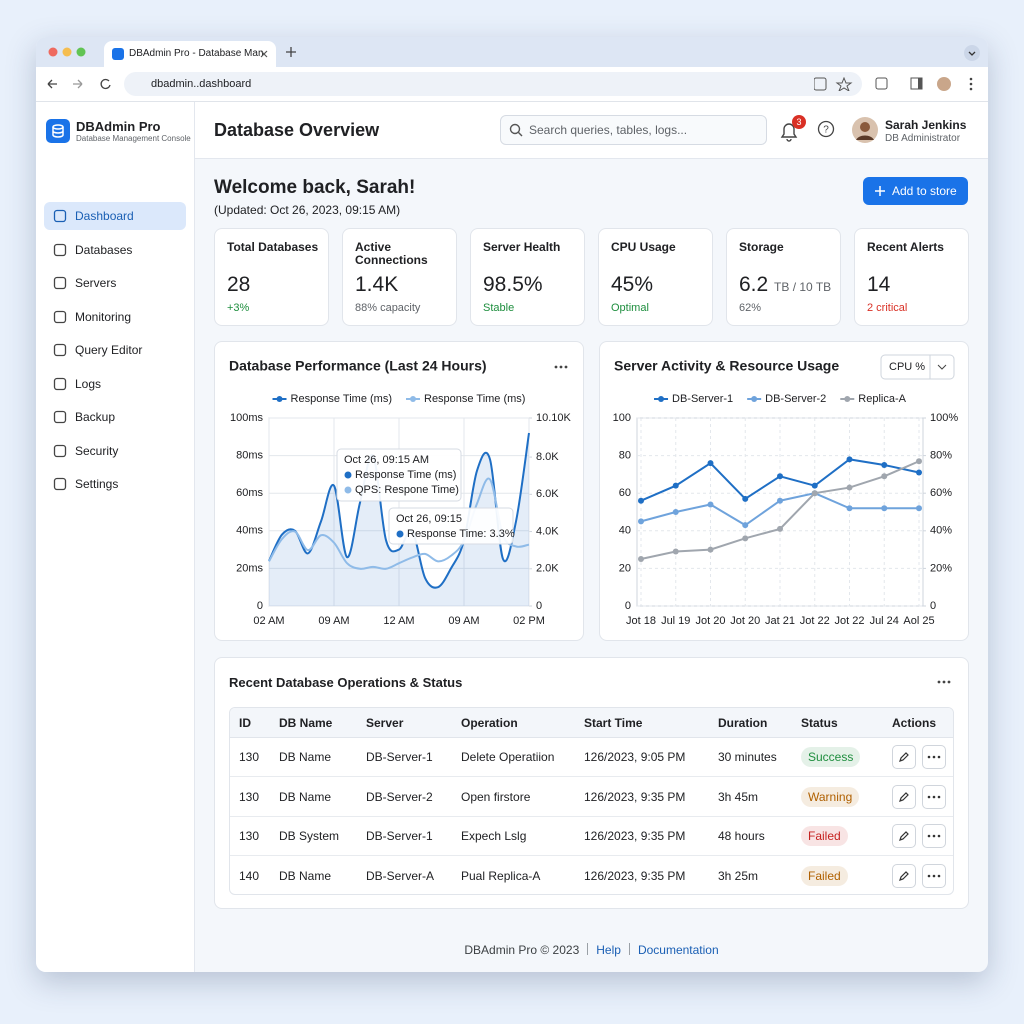 The width and height of the screenshot is (1024, 1024). I want to click on browser-toolbar, so click(896, 84).